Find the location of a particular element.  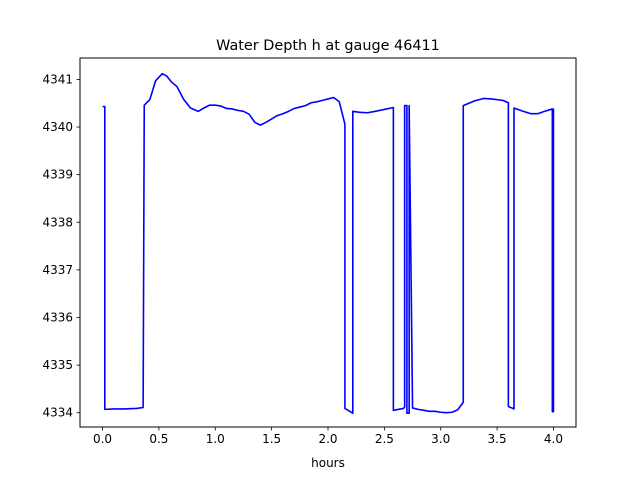

x-tick-label: 1.0 is located at coordinates (215, 439).